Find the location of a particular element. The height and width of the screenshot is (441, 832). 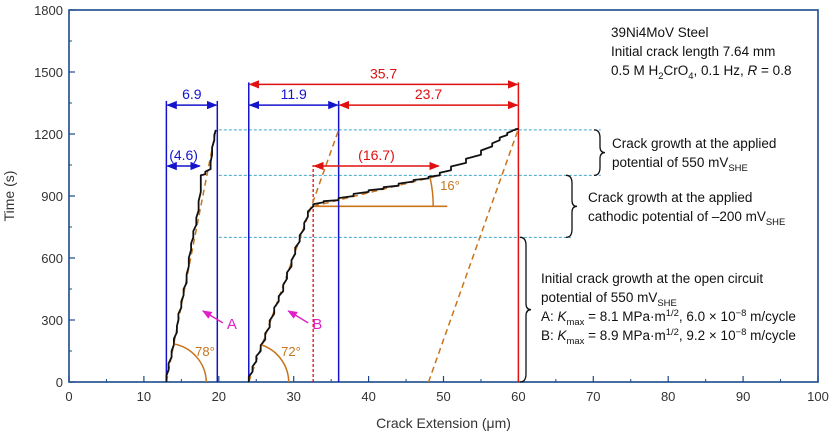

annotation-line: cathodic potential of –200 mVSHE is located at coordinates (686, 218).